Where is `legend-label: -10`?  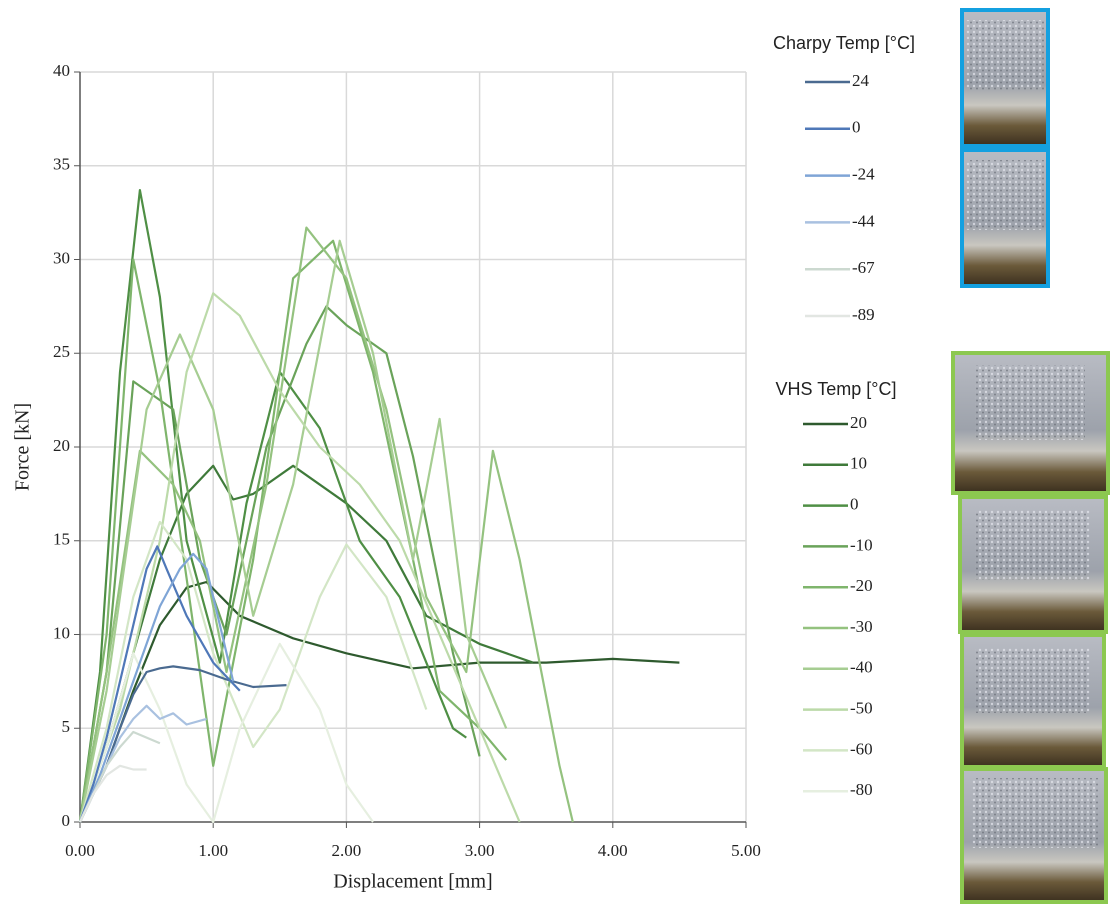 legend-label: -10 is located at coordinates (861, 544).